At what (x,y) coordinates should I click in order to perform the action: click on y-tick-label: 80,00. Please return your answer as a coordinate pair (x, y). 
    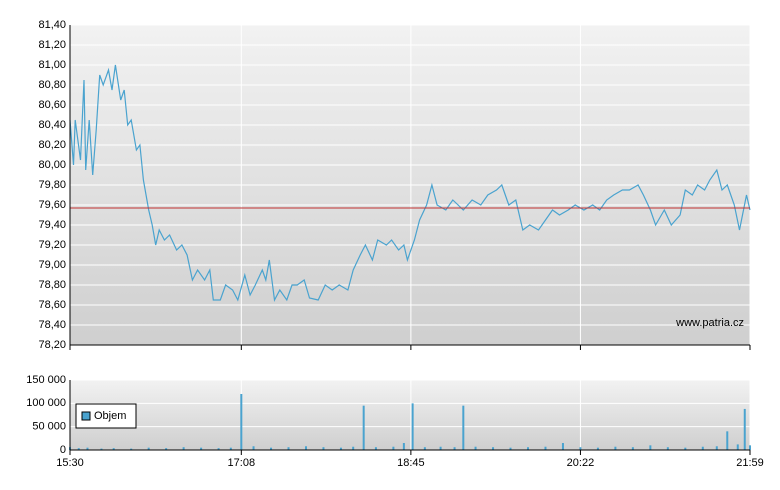
    Looking at the image, I should click on (52, 165).